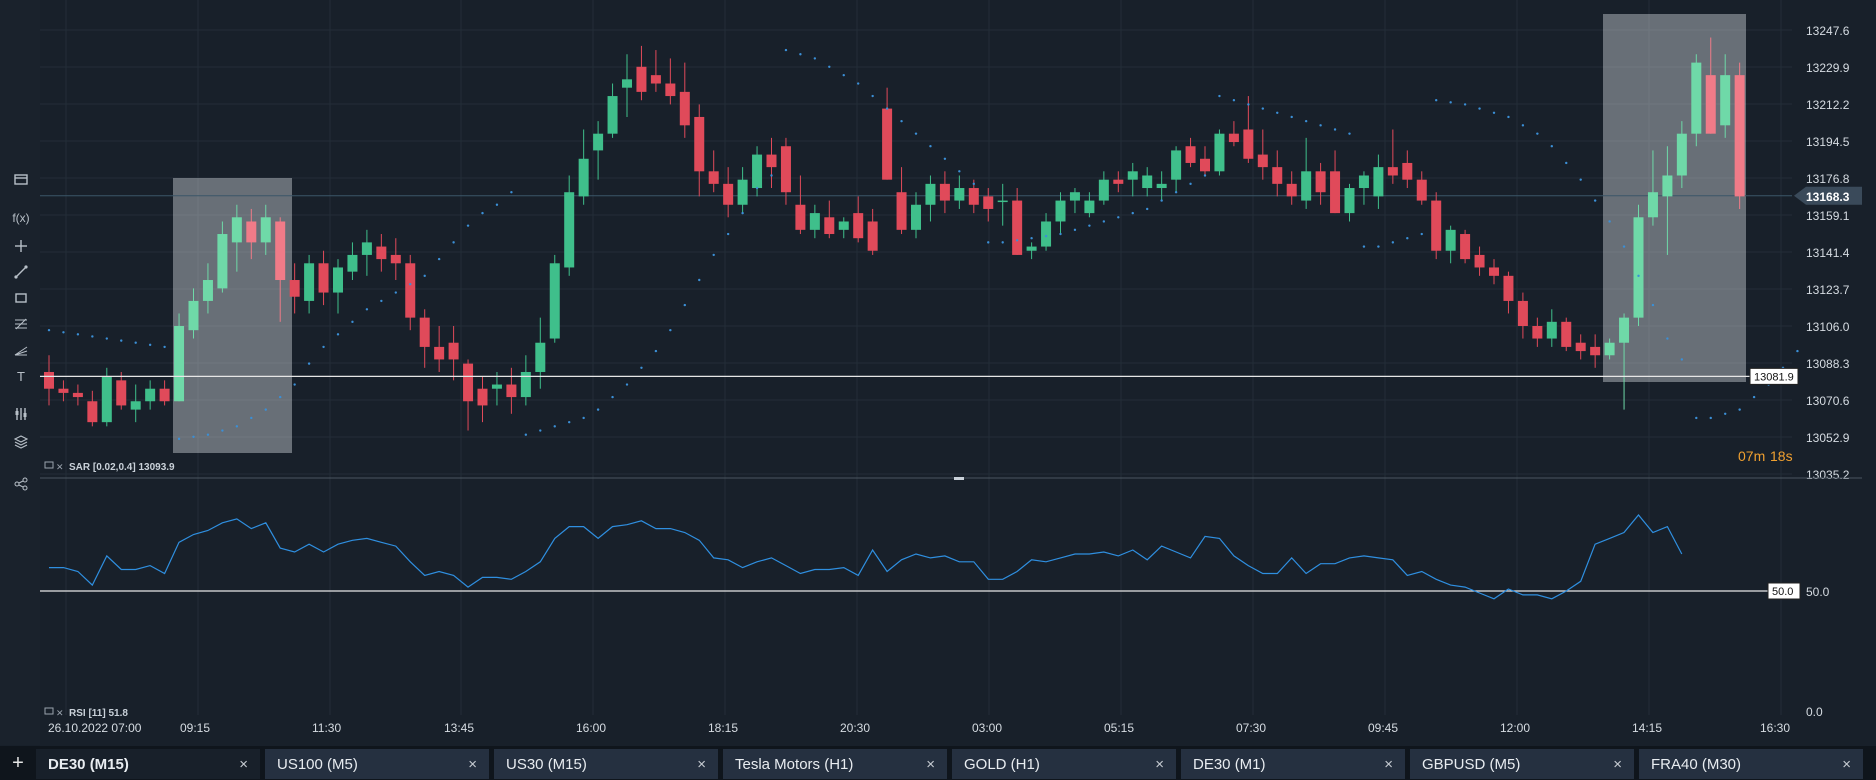 This screenshot has width=1876, height=780. I want to click on level-badge, so click(1774, 376).